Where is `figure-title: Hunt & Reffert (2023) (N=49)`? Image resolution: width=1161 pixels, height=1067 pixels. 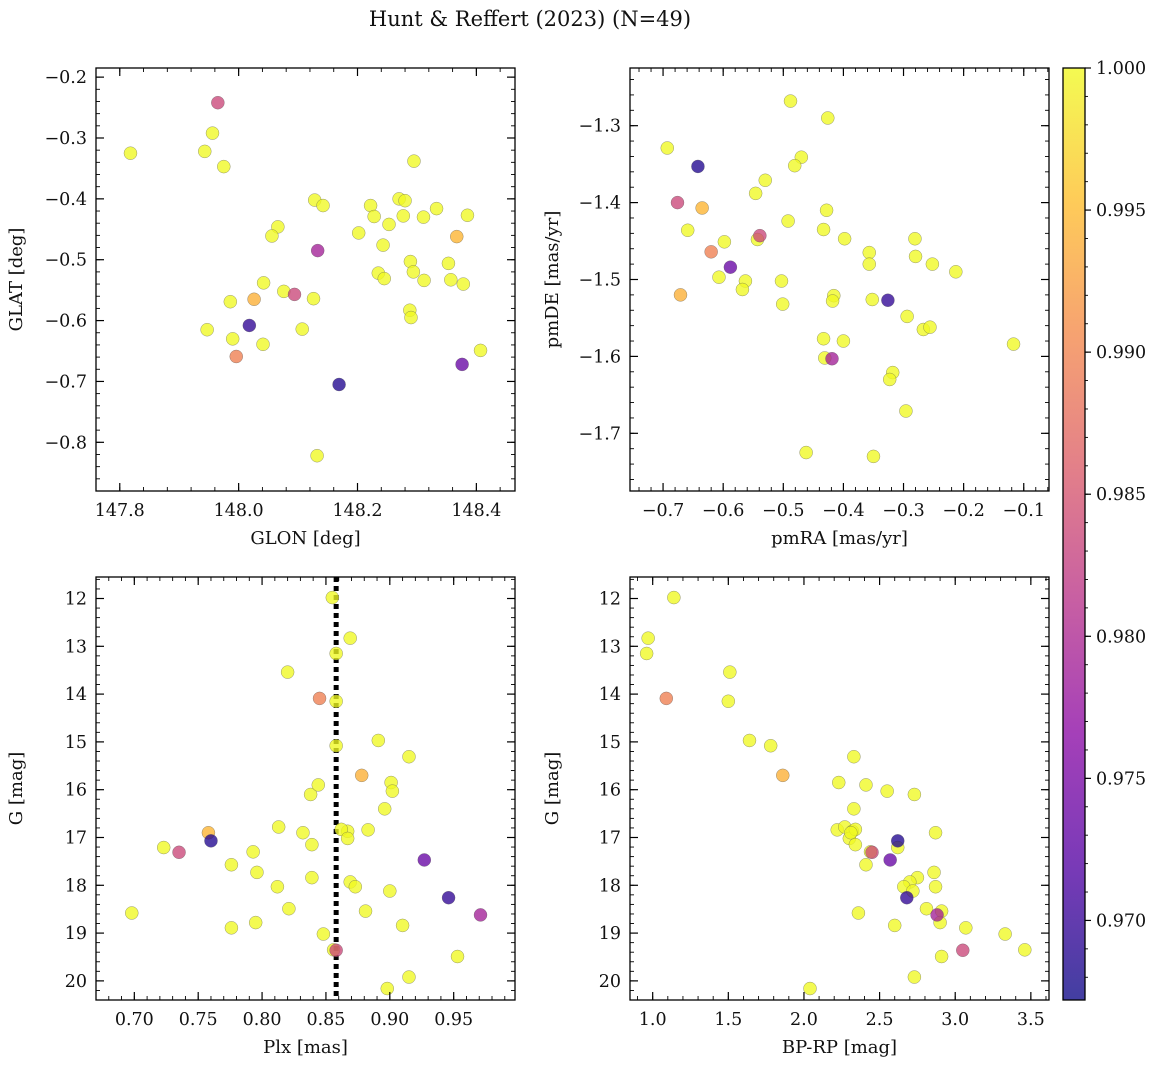
figure-title: Hunt & Reffert (2023) (N=49) is located at coordinates (530, 19).